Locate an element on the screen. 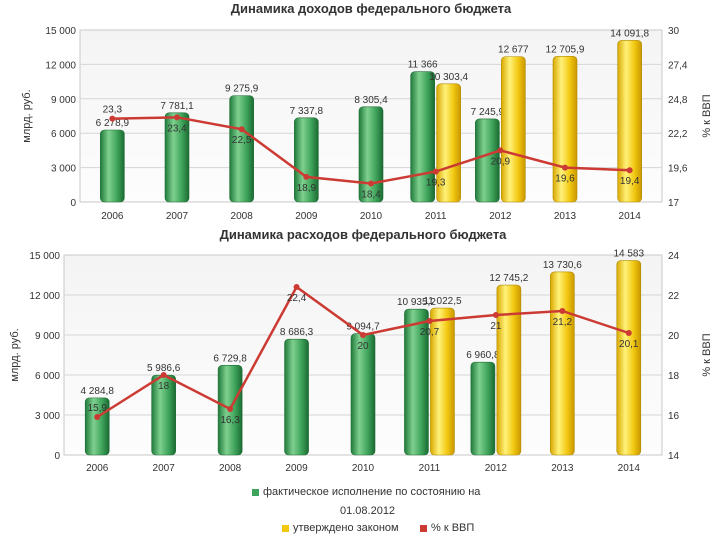 The width and height of the screenshot is (720, 545). chart2-x-tick-label: 2007 is located at coordinates (164, 468).